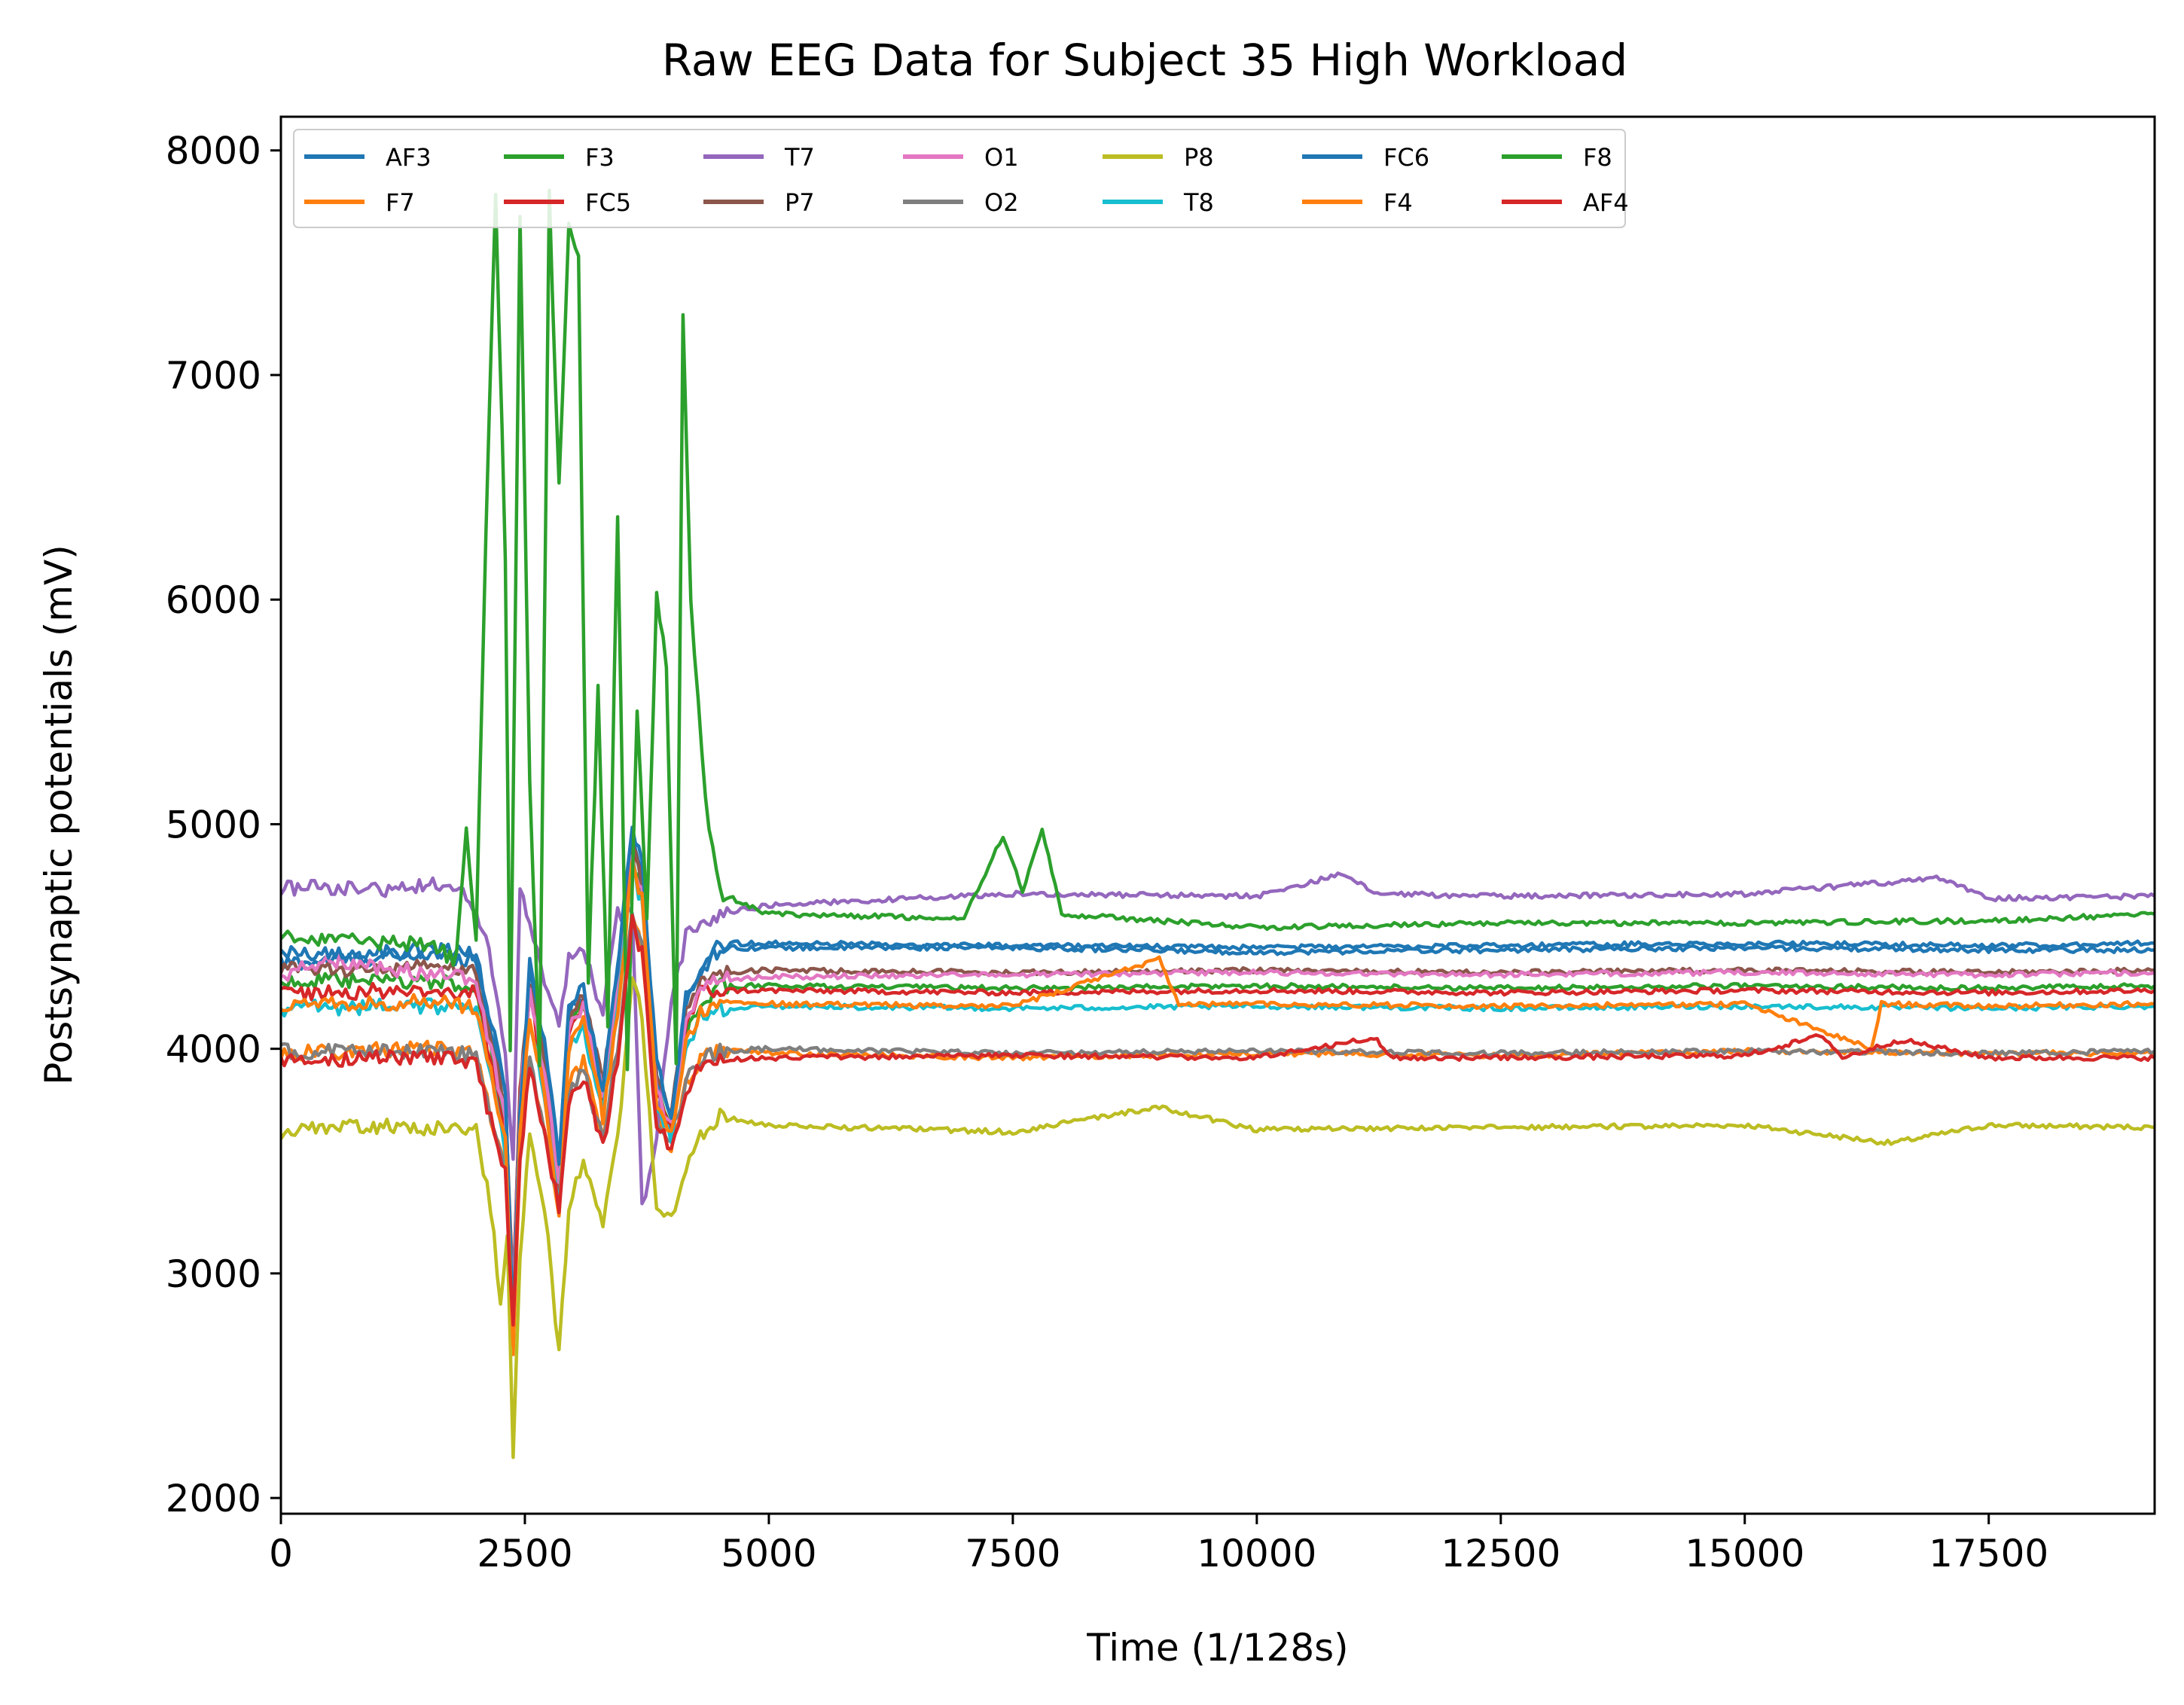  Describe the element at coordinates (1198, 202) in the screenshot. I see `legend-label-t8: T8` at that location.